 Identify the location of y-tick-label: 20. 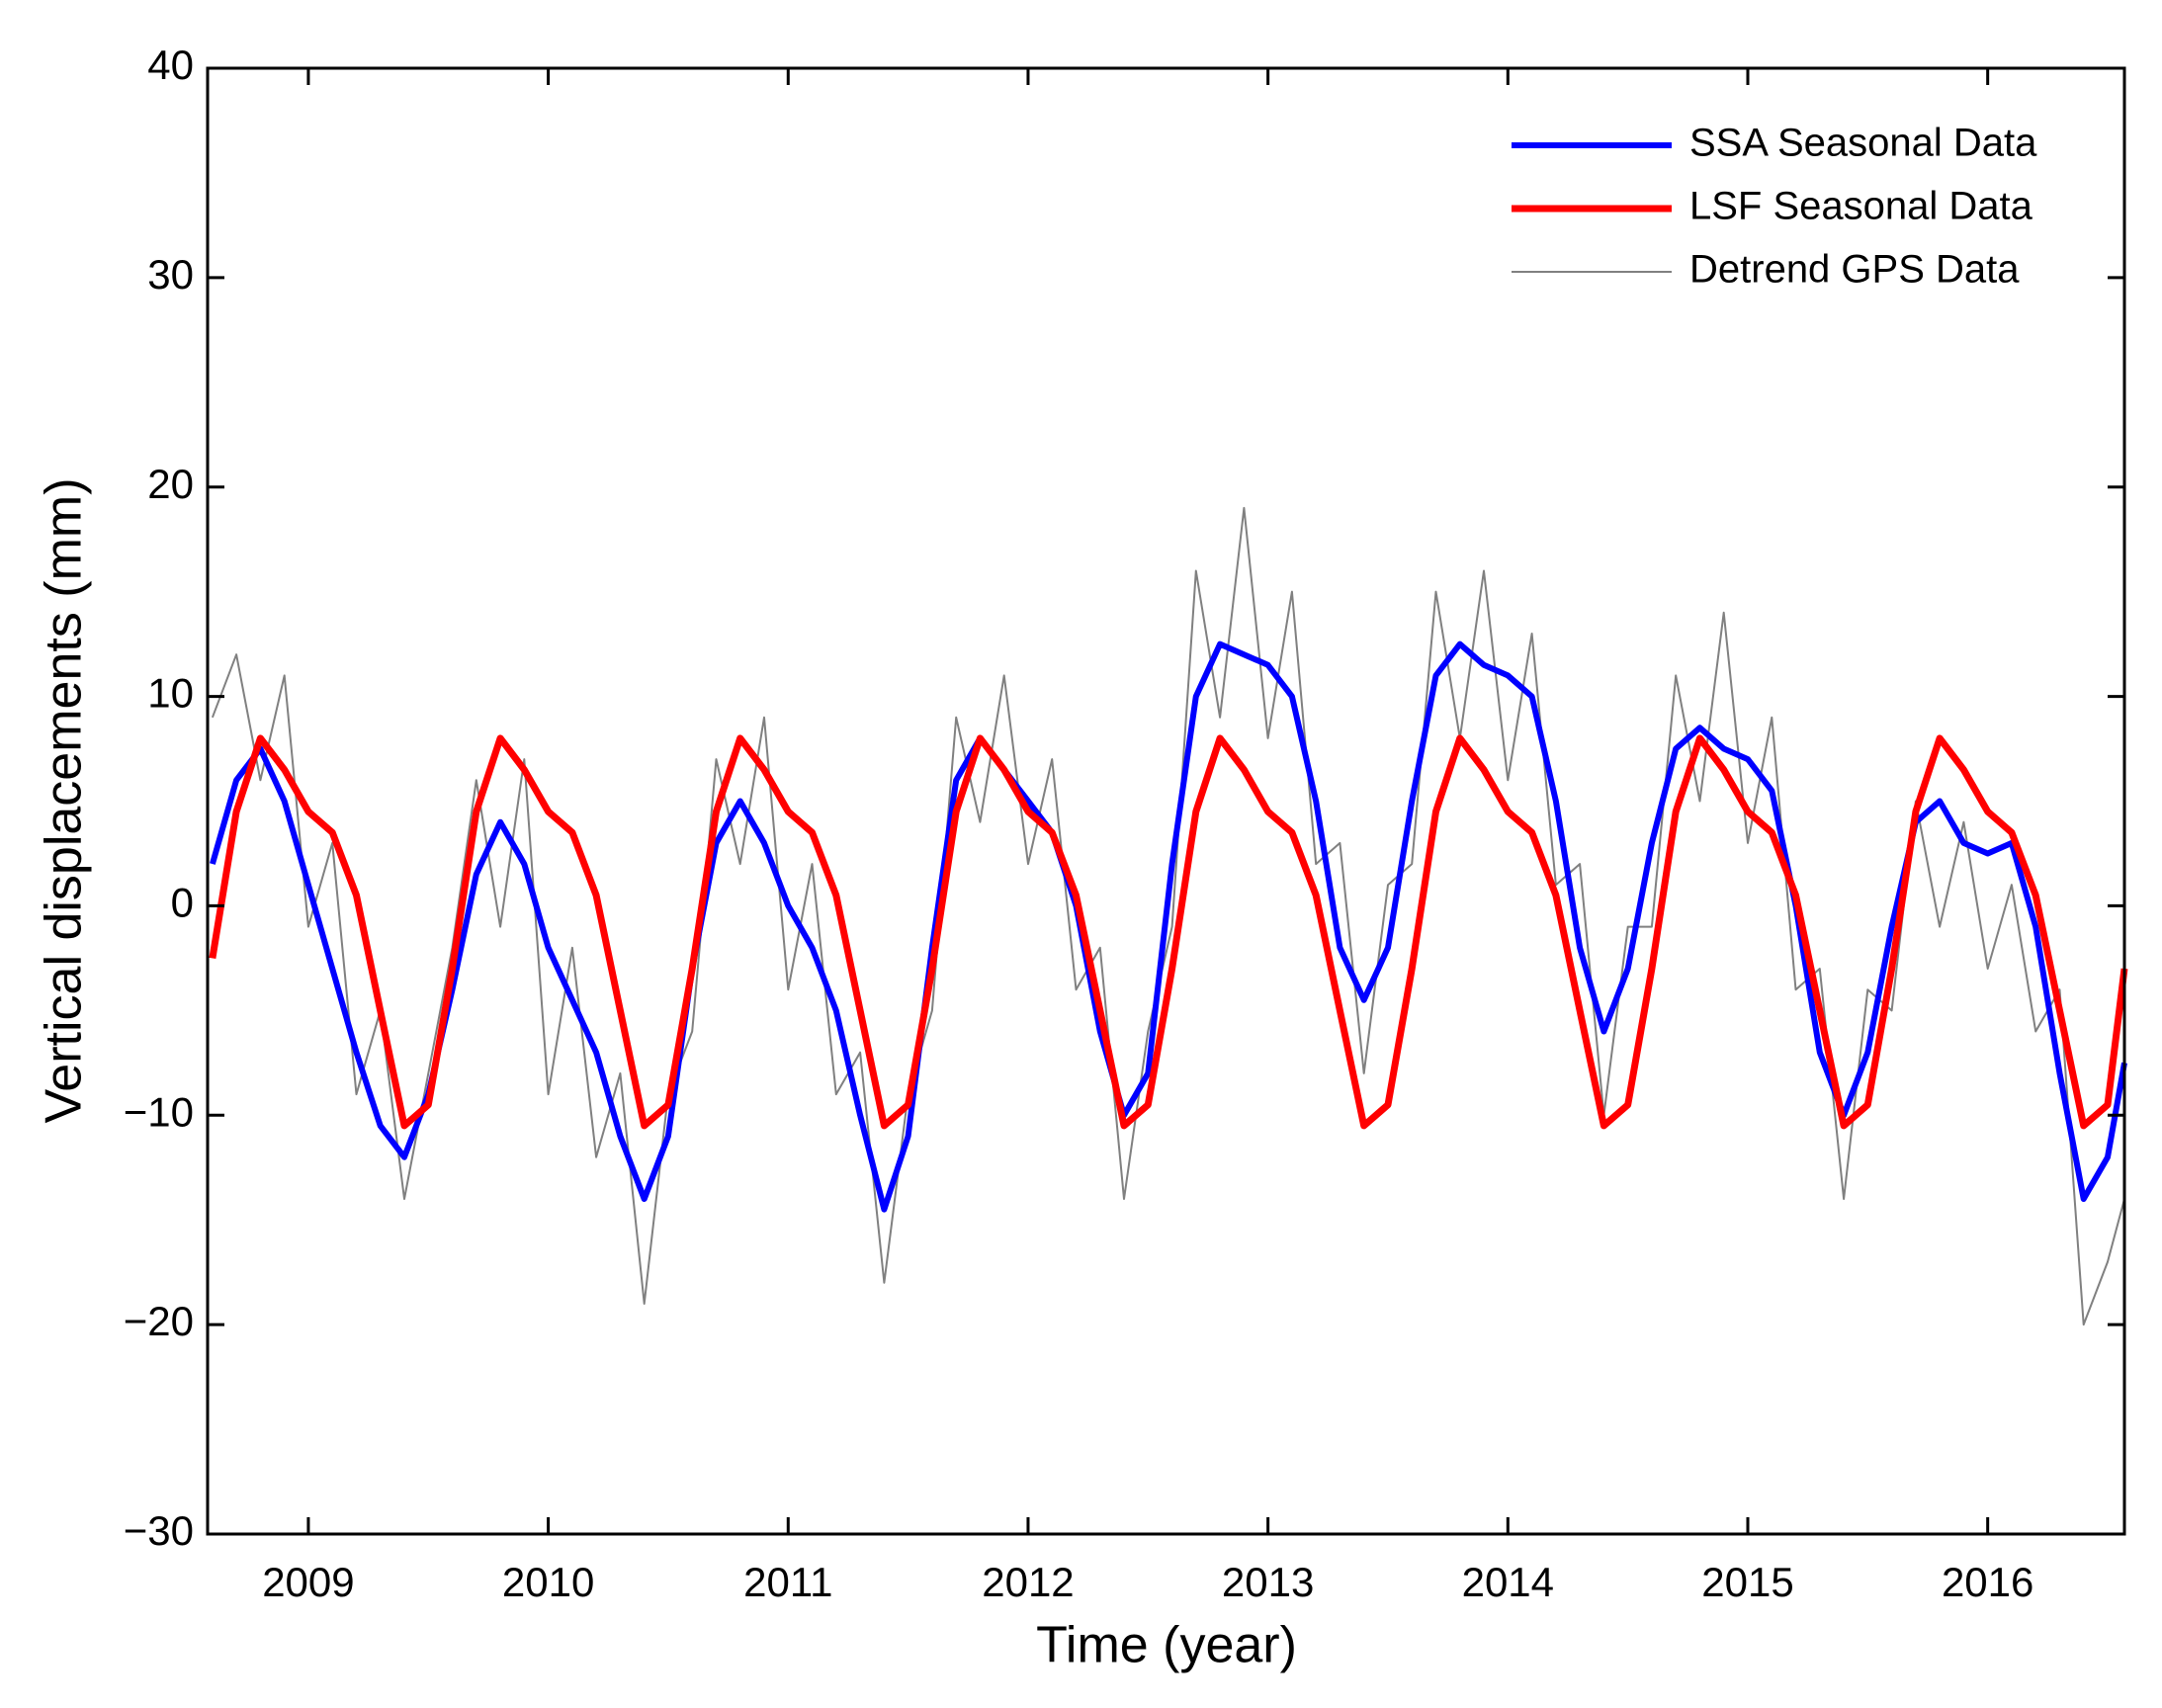
(170, 484).